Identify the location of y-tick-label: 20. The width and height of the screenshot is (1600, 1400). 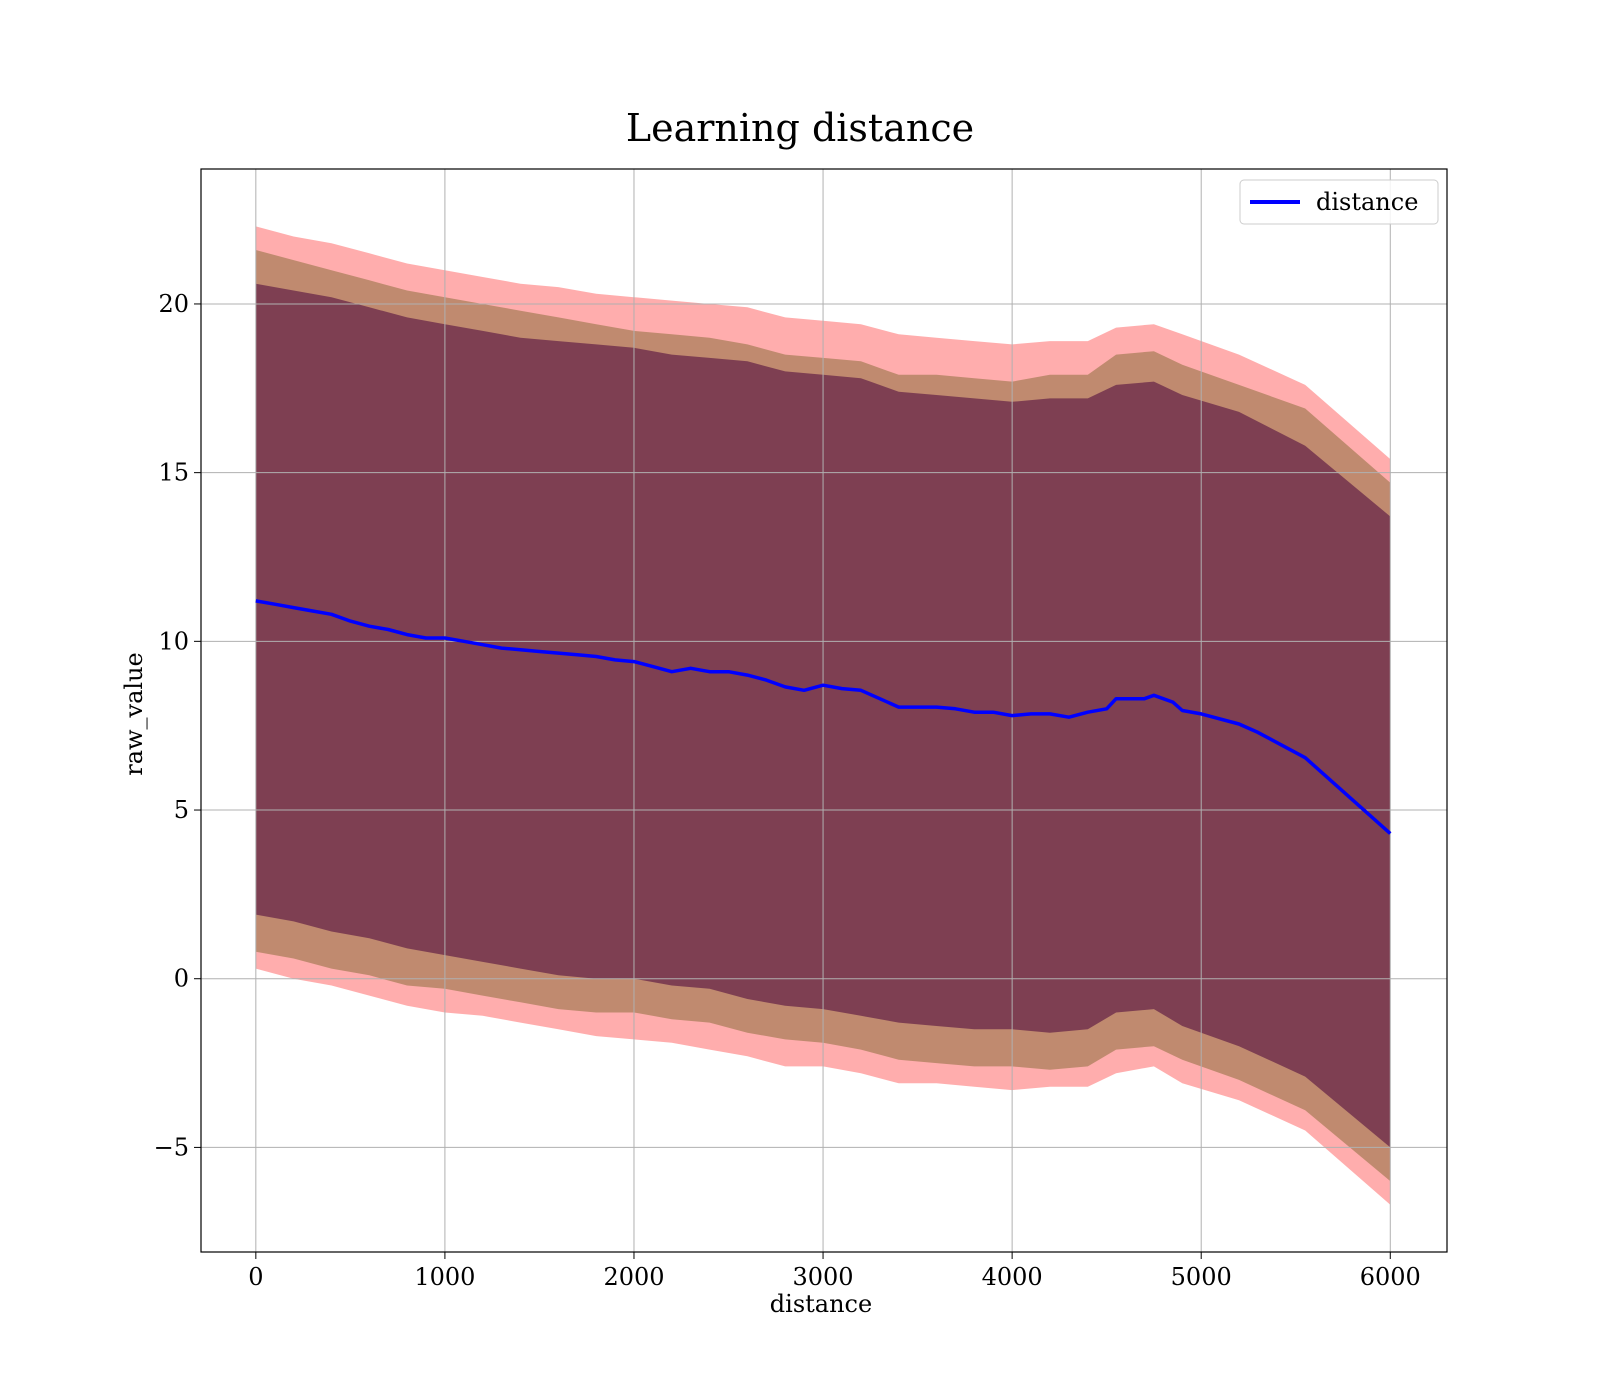
(173, 304).